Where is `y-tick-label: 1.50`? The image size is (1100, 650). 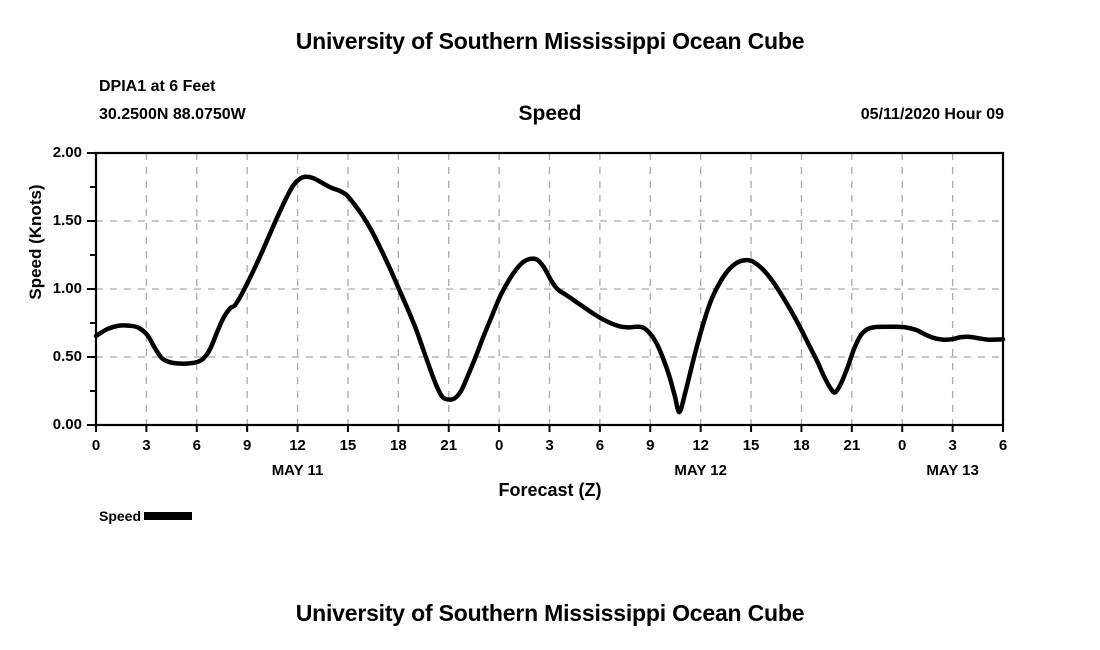 y-tick-label: 1.50 is located at coordinates (67, 220).